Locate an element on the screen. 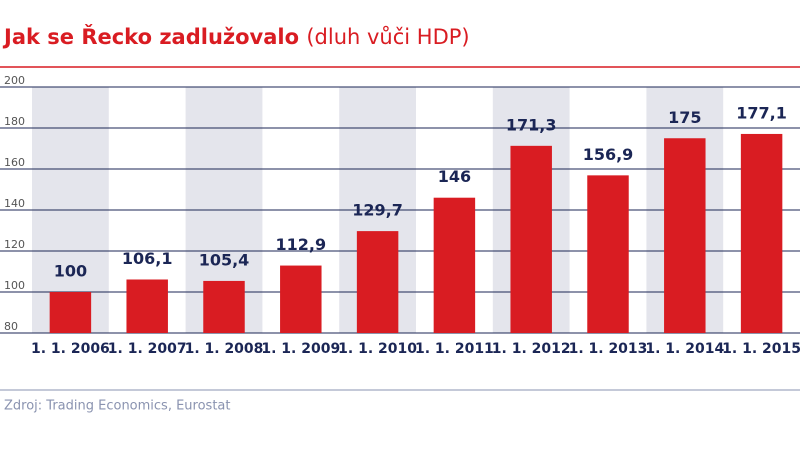  y-tick-label: 140 is located at coordinates (14, 203).